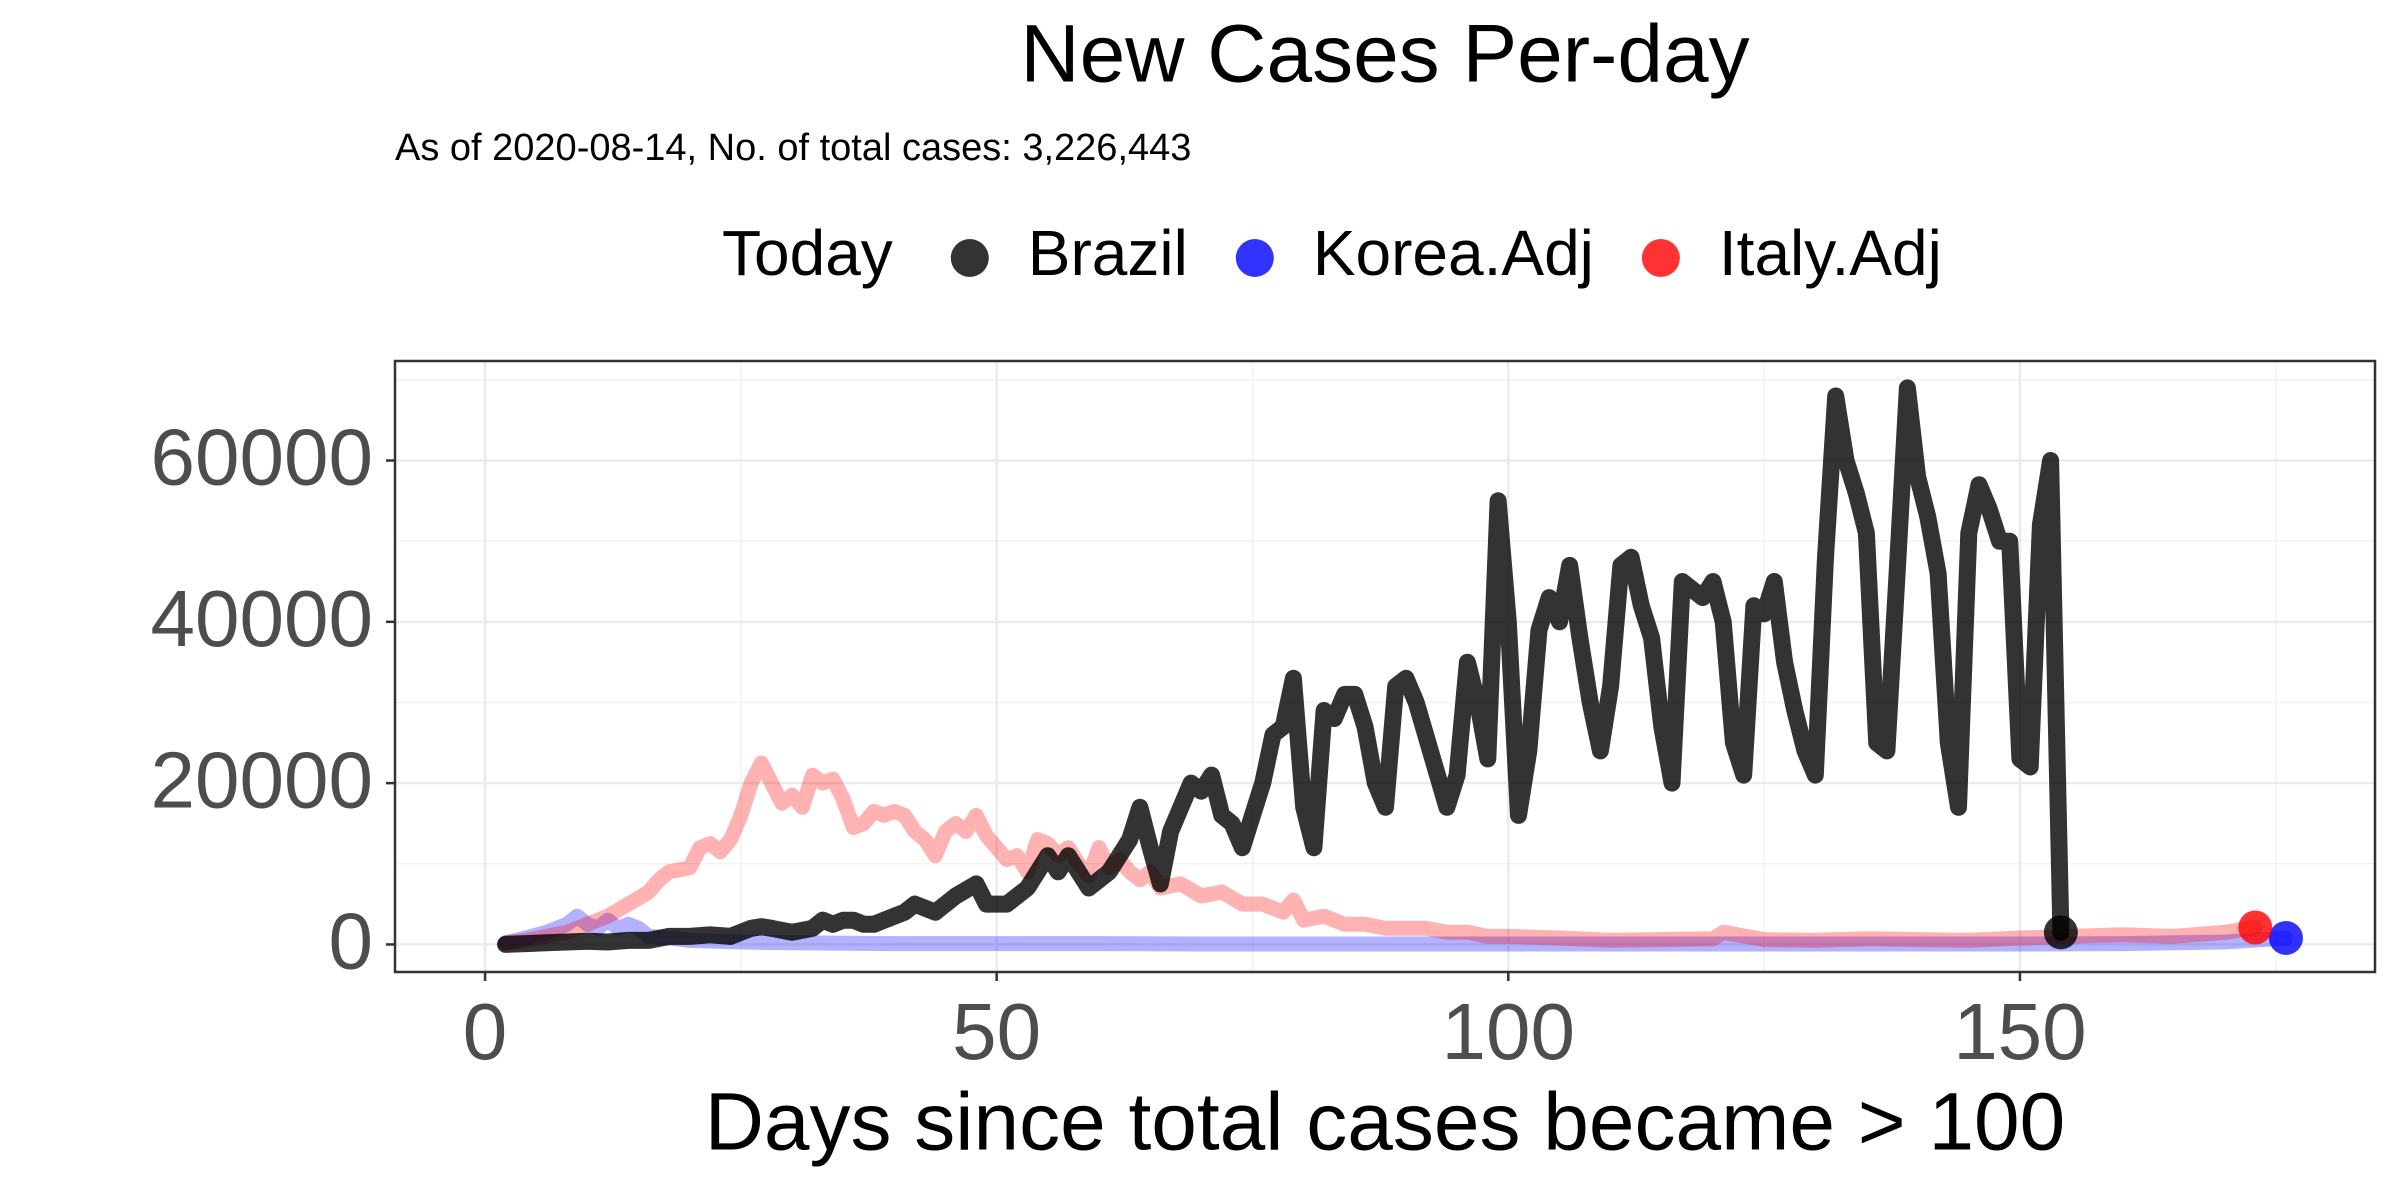 The image size is (2400, 1200). Describe the element at coordinates (1453, 253) in the screenshot. I see `legend-label: Korea.Adj` at that location.